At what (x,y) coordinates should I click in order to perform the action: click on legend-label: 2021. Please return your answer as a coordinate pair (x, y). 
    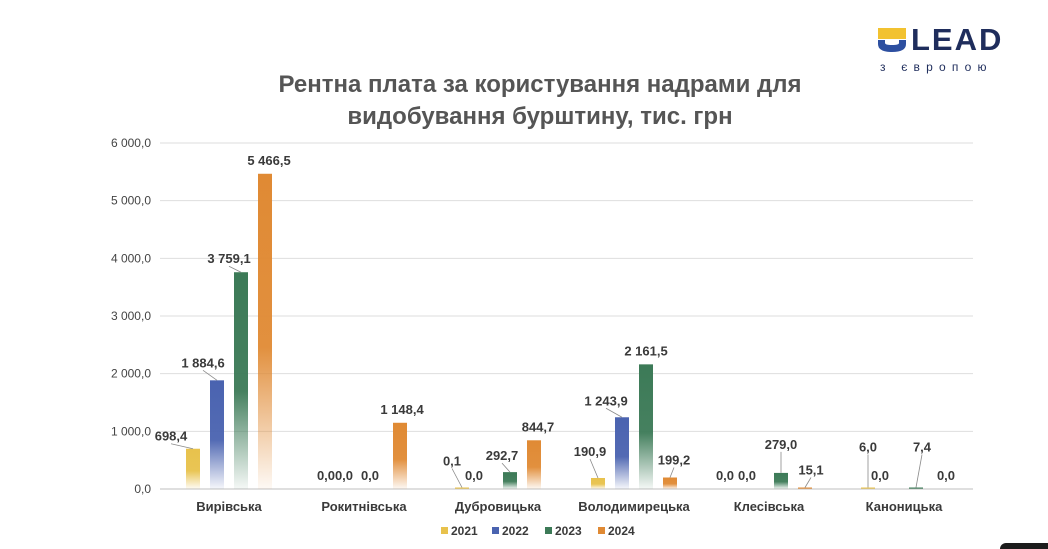
    Looking at the image, I should click on (464, 531).